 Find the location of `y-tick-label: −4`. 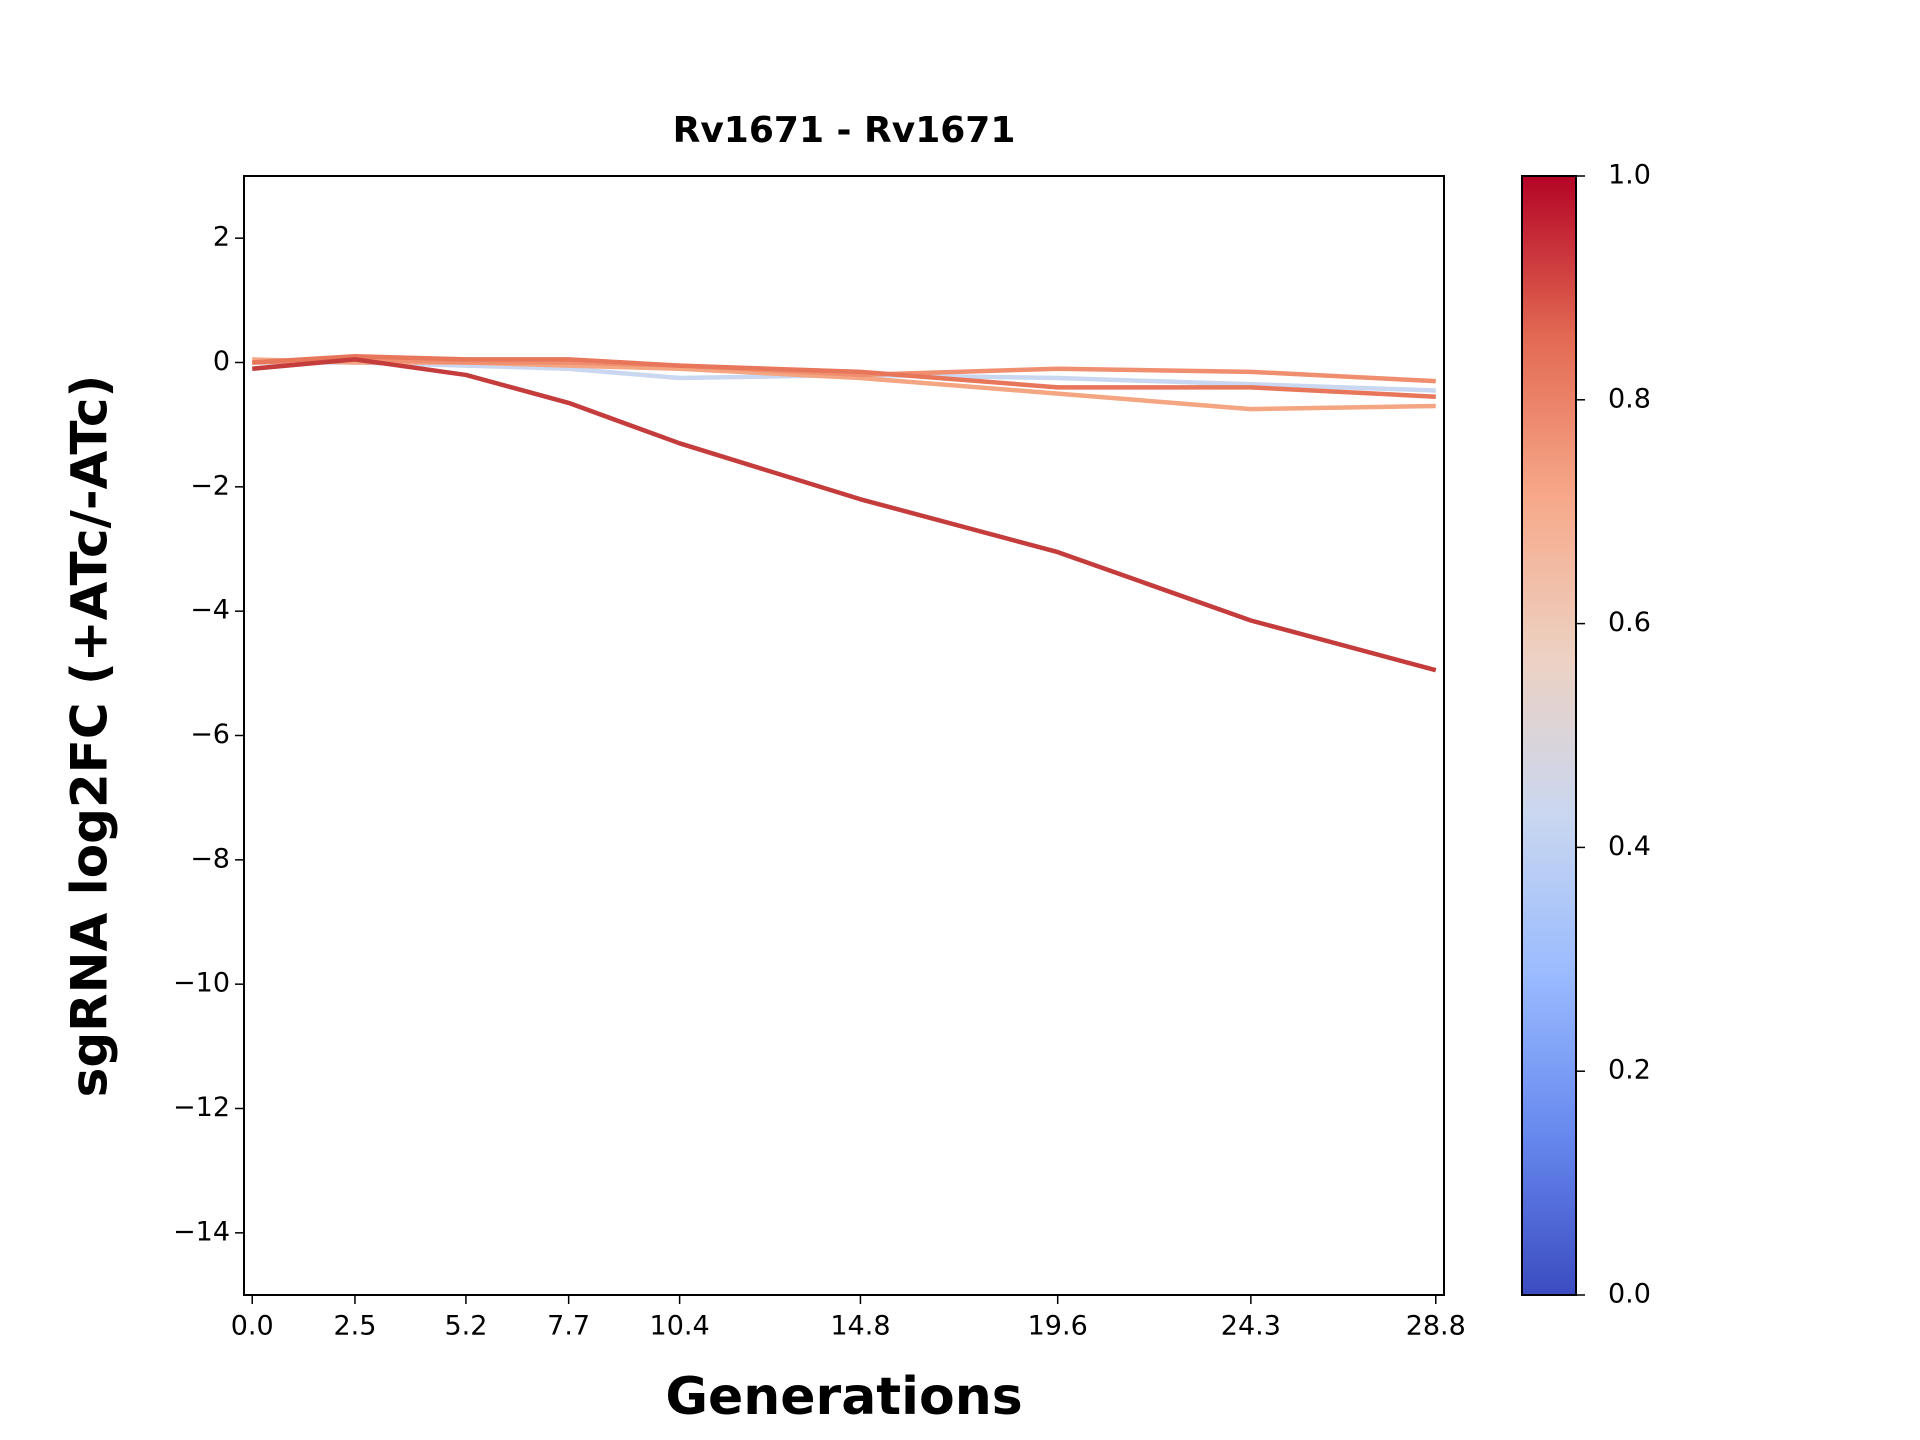

y-tick-label: −4 is located at coordinates (210, 610).